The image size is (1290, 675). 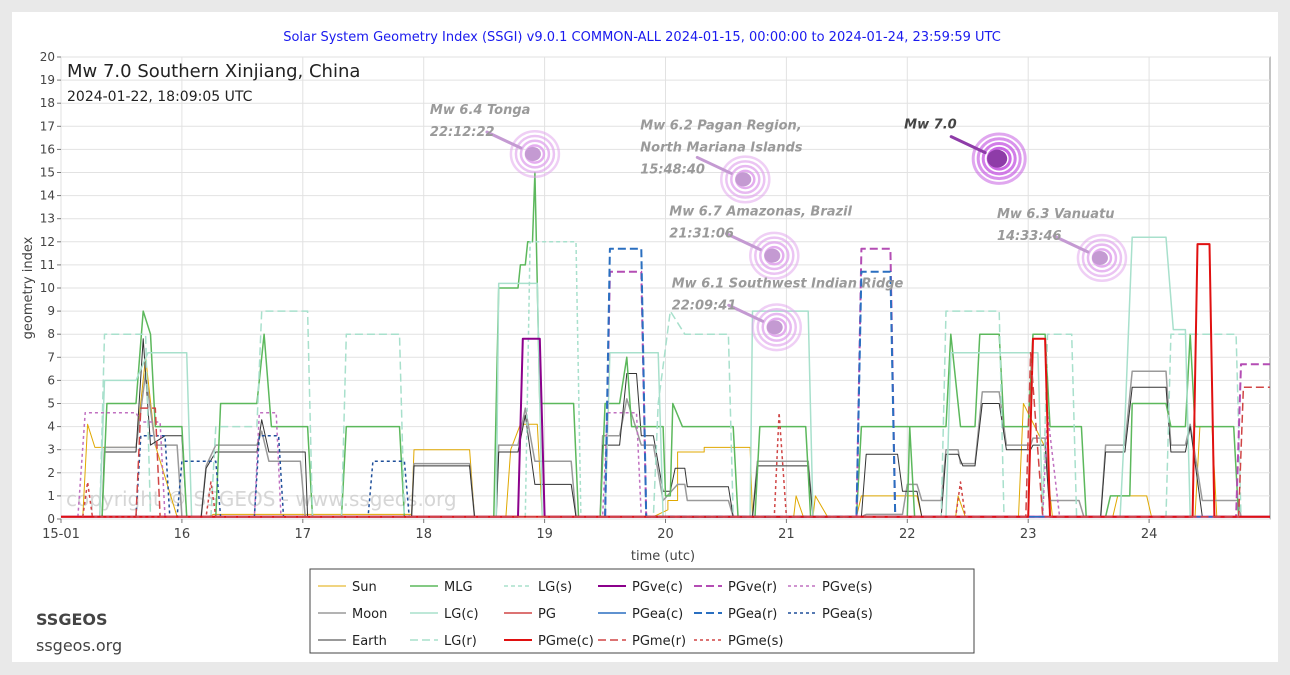 I want to click on legend-label: PGve(s), so click(x=847, y=587).